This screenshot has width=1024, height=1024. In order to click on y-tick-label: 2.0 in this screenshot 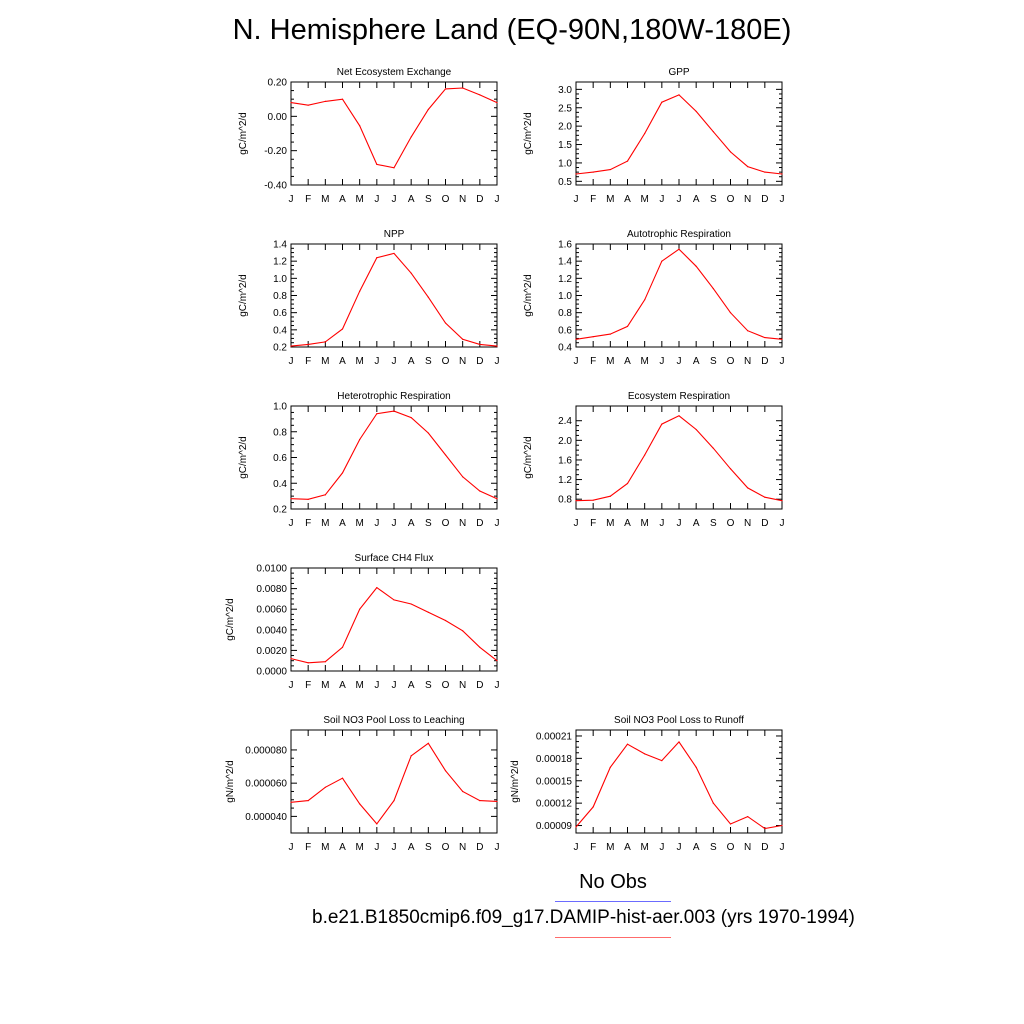, I will do `click(565, 127)`.